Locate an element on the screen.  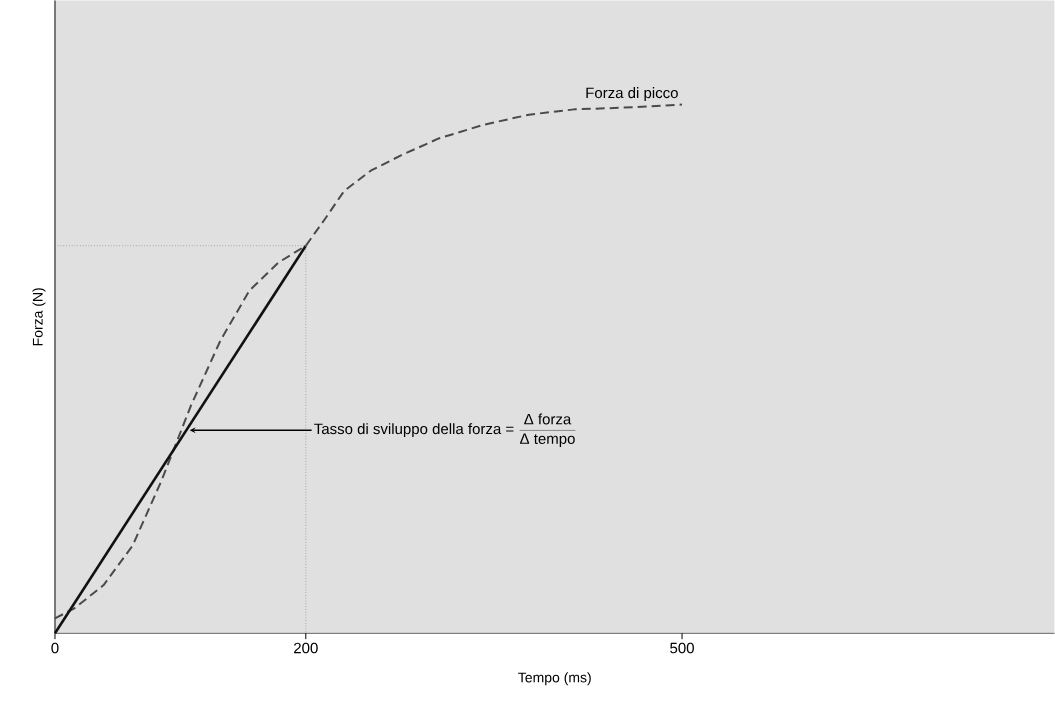
x-axis-title: Tempo (ms) is located at coordinates (554, 679).